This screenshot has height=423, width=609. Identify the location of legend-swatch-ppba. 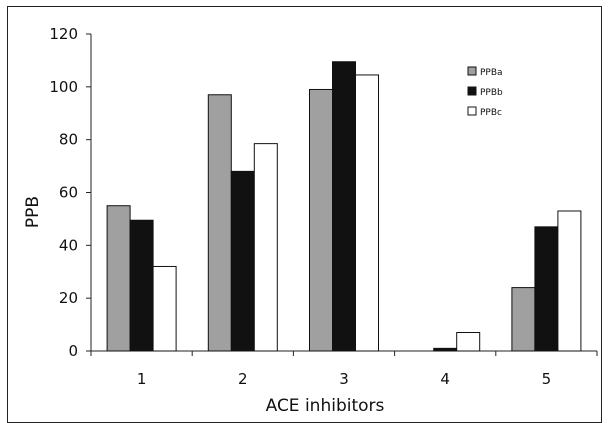
(472, 71).